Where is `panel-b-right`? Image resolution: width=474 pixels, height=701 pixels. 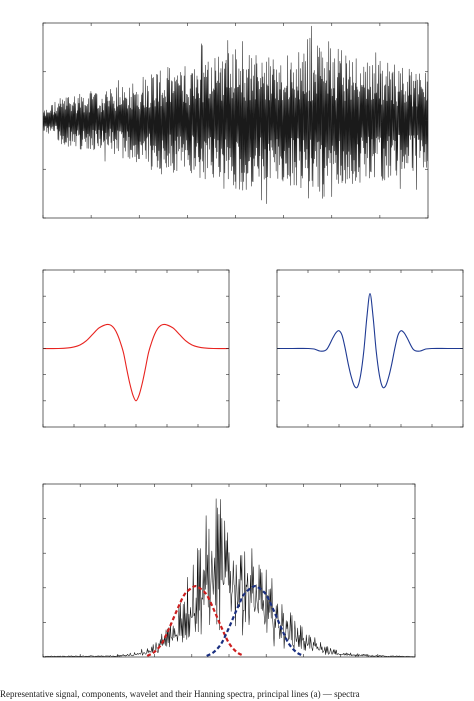 panel-b-right is located at coordinates (370, 348).